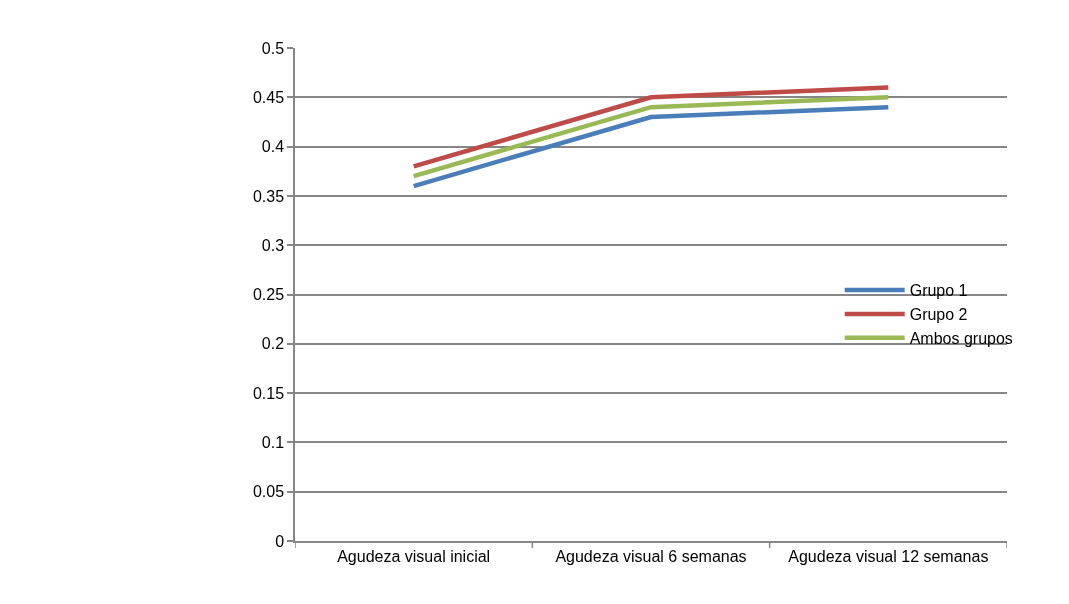  I want to click on y-tick-label: 0.5, so click(273, 48).